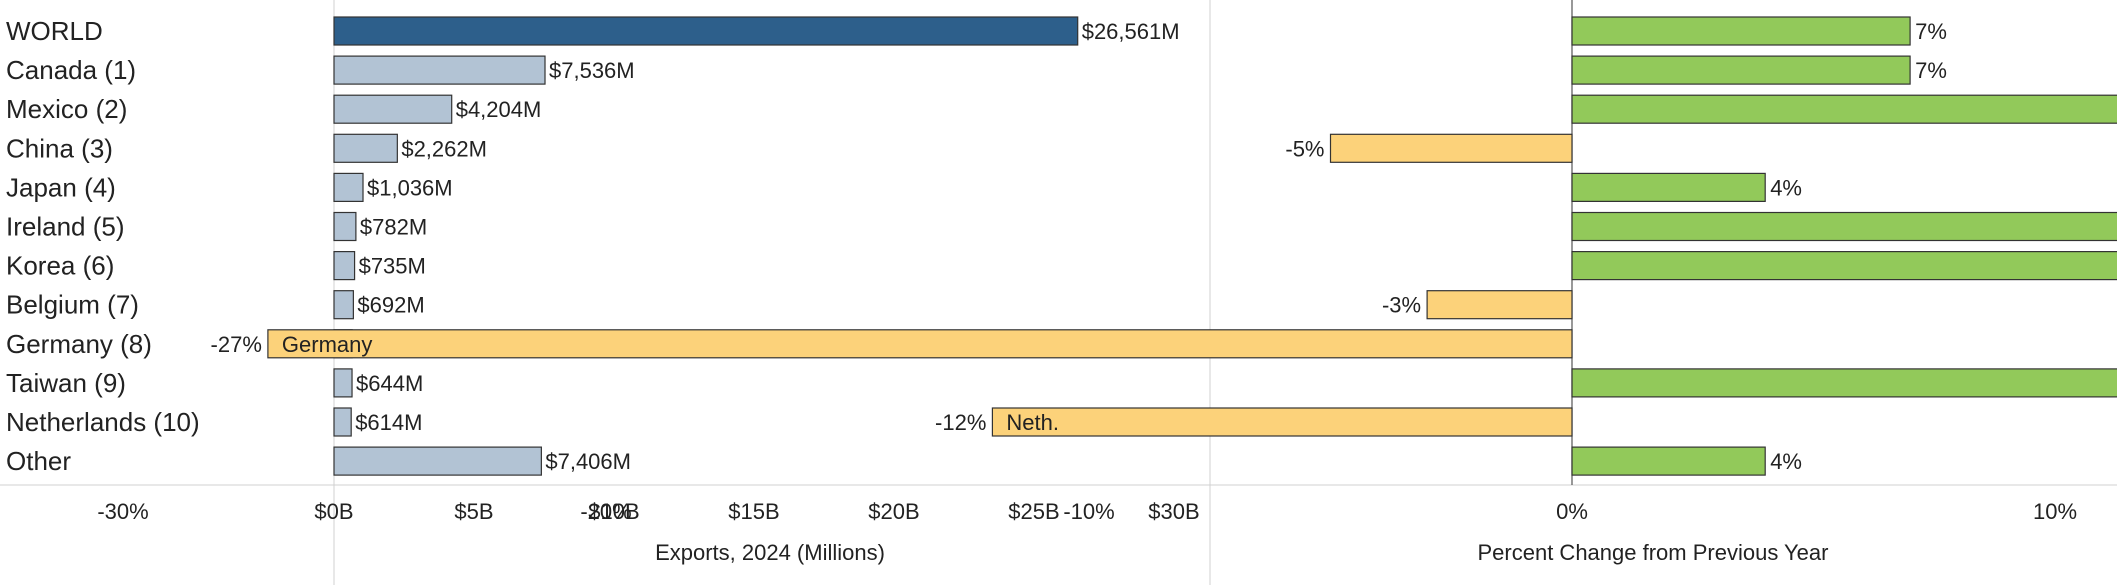  What do you see at coordinates (1401, 305) in the screenshot?
I see `change-value-label: -3%` at bounding box center [1401, 305].